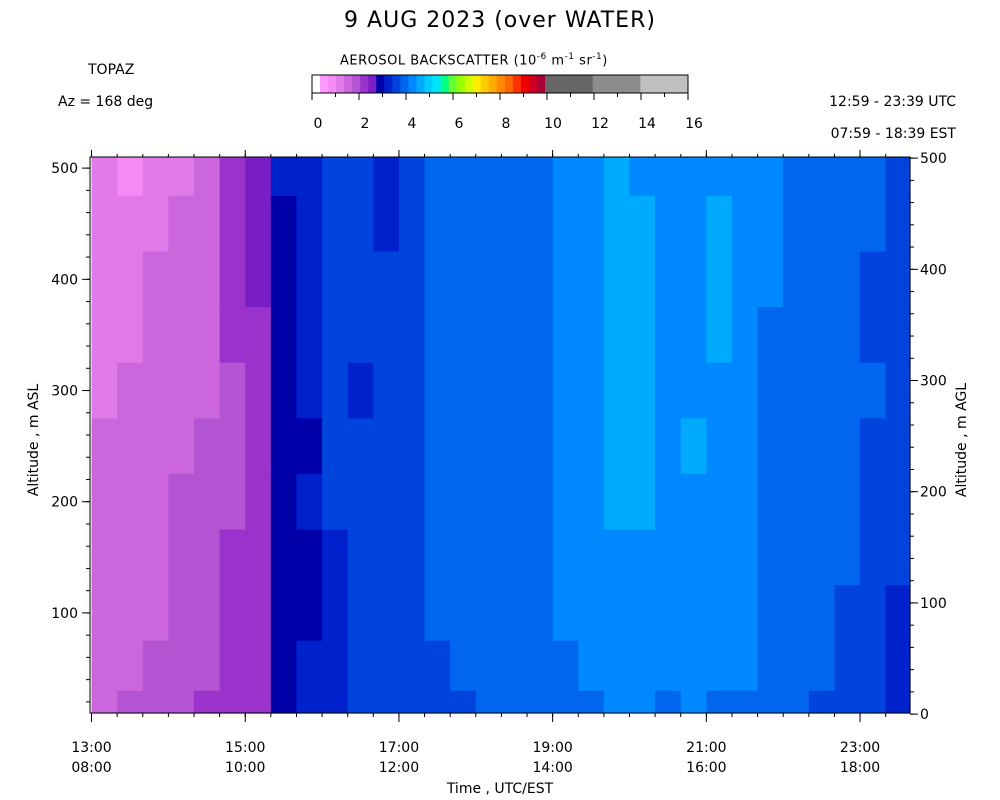 The height and width of the screenshot is (800, 1000). What do you see at coordinates (507, 103) in the screenshot?
I see `colorbar: 0 2 4 6 8 10 12 14 16` at bounding box center [507, 103].